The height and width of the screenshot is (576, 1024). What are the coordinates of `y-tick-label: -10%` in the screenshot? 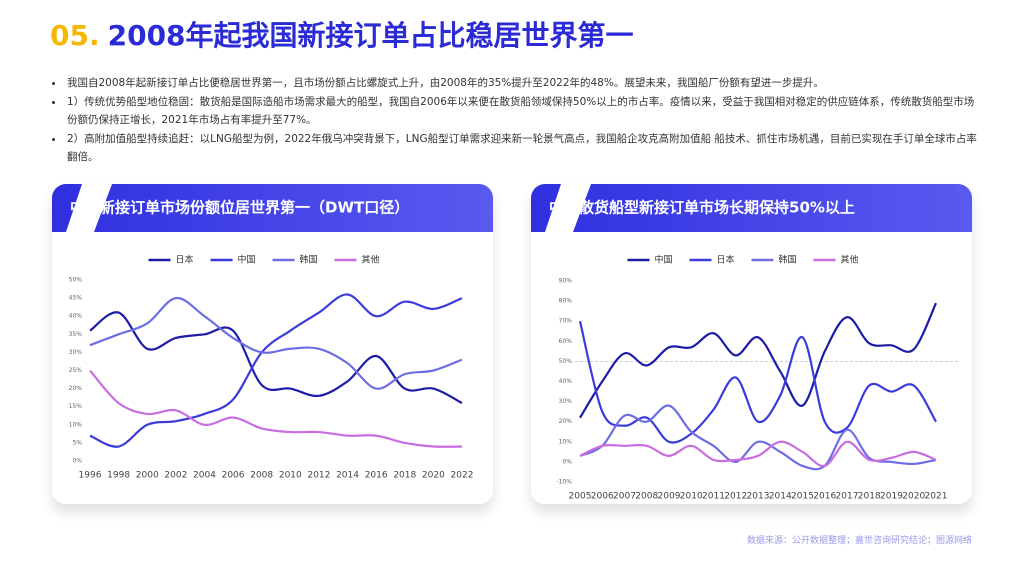 It's located at (564, 482).